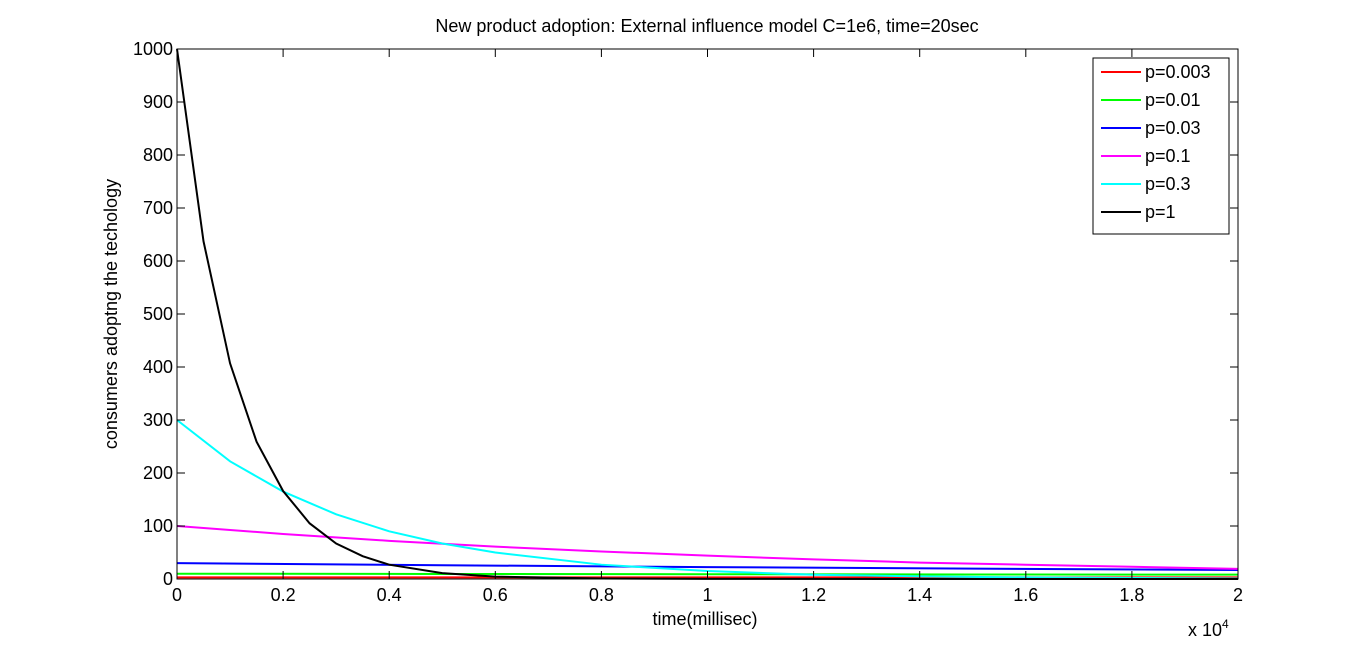 The width and height of the screenshot is (1367, 651). What do you see at coordinates (813, 595) in the screenshot?
I see `x-tick-label: 1.2` at bounding box center [813, 595].